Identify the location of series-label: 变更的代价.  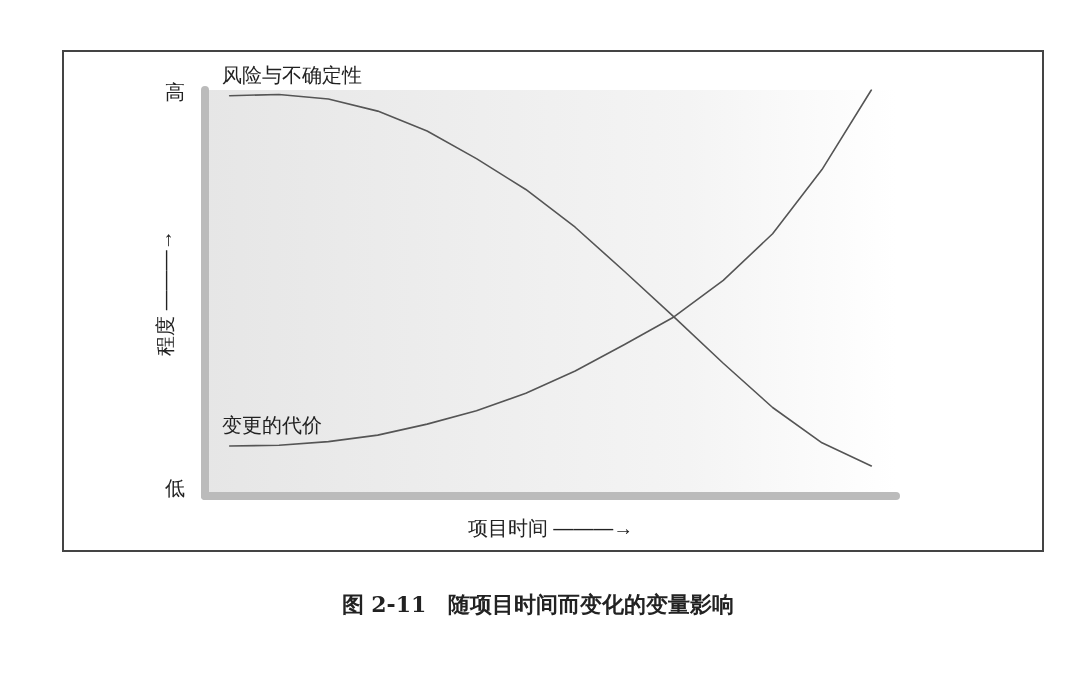
(271, 425).